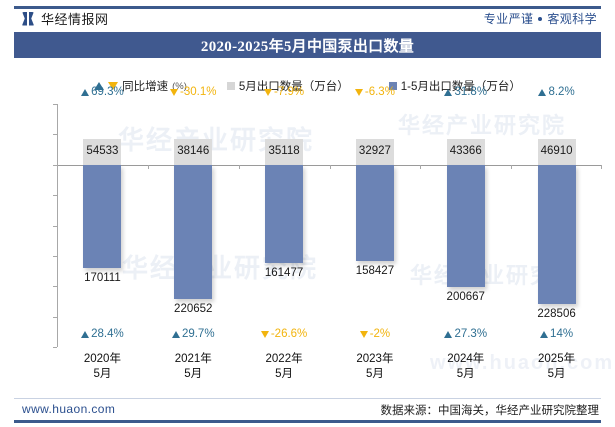 This screenshot has height=427, width=615. I want to click on growth-label: 29.7%, so click(198, 334).